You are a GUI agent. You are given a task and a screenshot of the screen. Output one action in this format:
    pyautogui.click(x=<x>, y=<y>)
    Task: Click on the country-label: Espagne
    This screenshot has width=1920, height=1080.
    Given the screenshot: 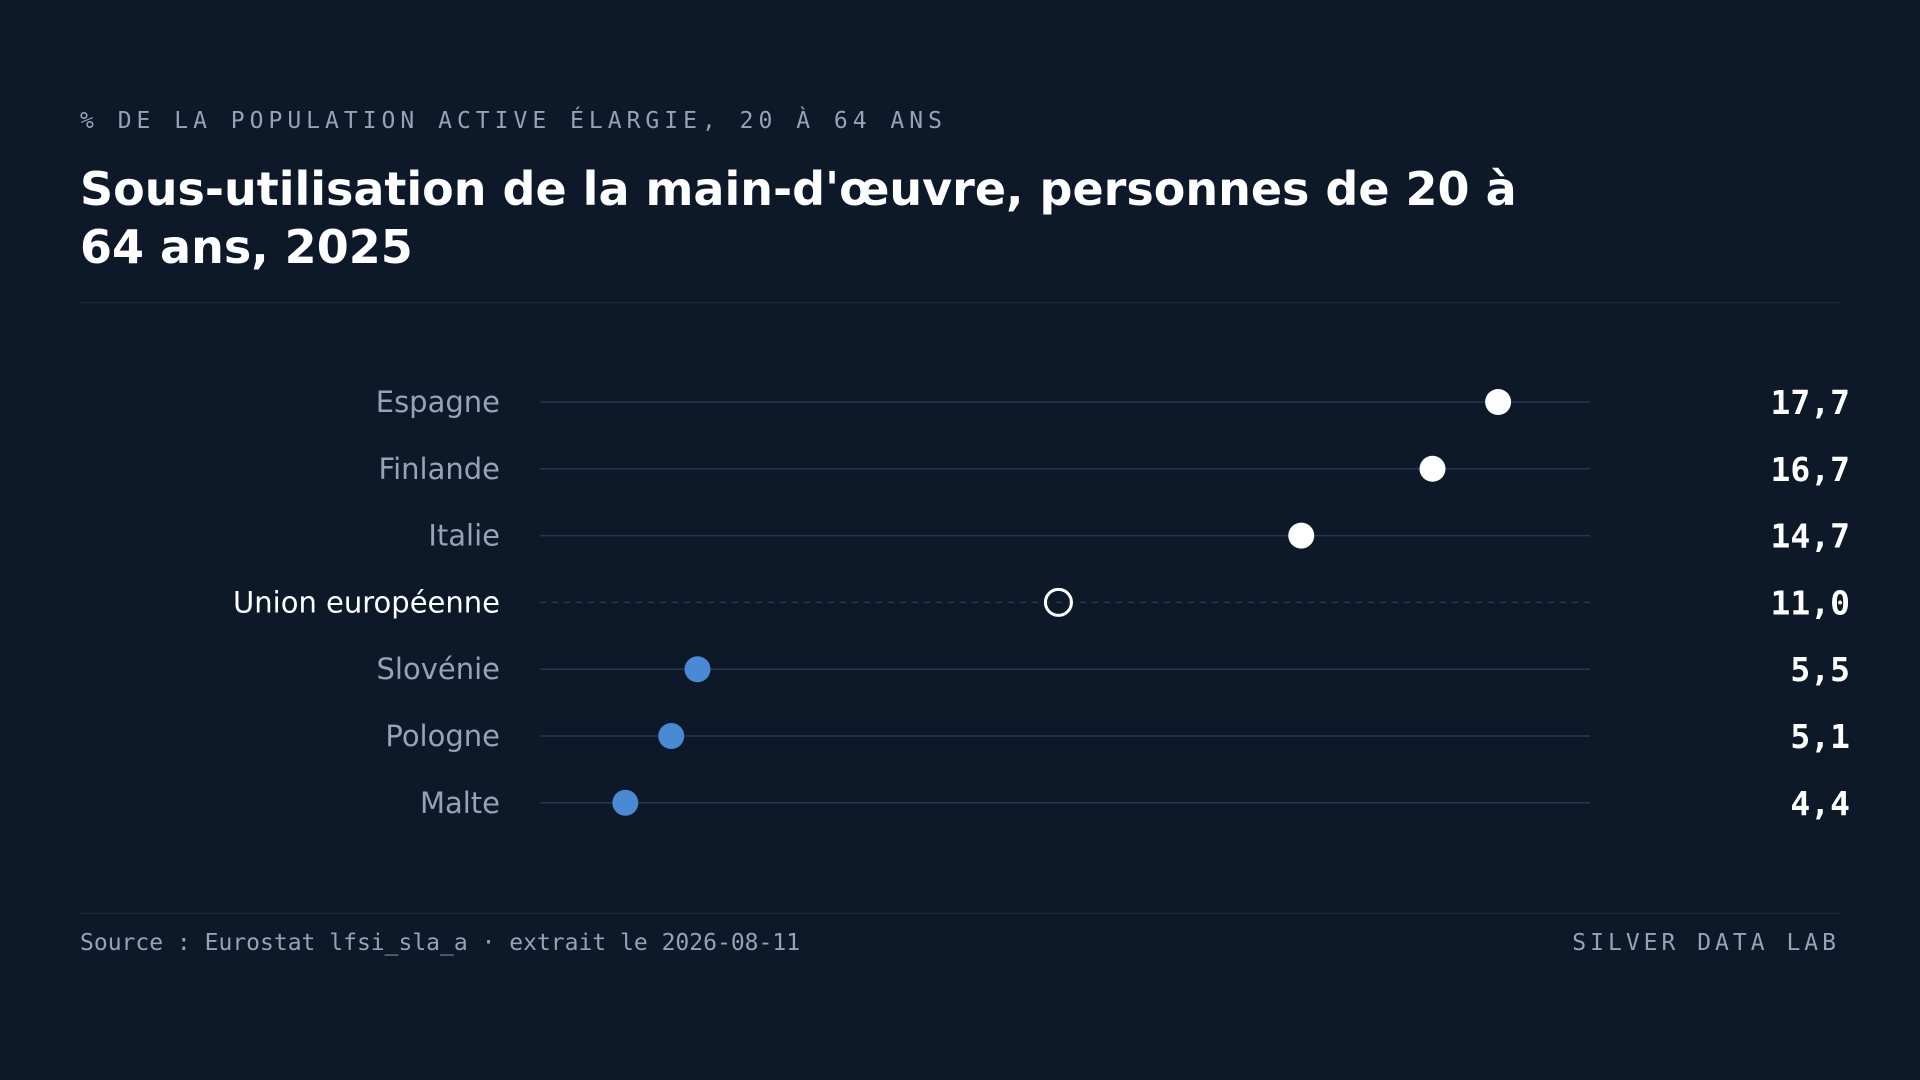 What is the action you would take?
    pyautogui.click(x=438, y=402)
    